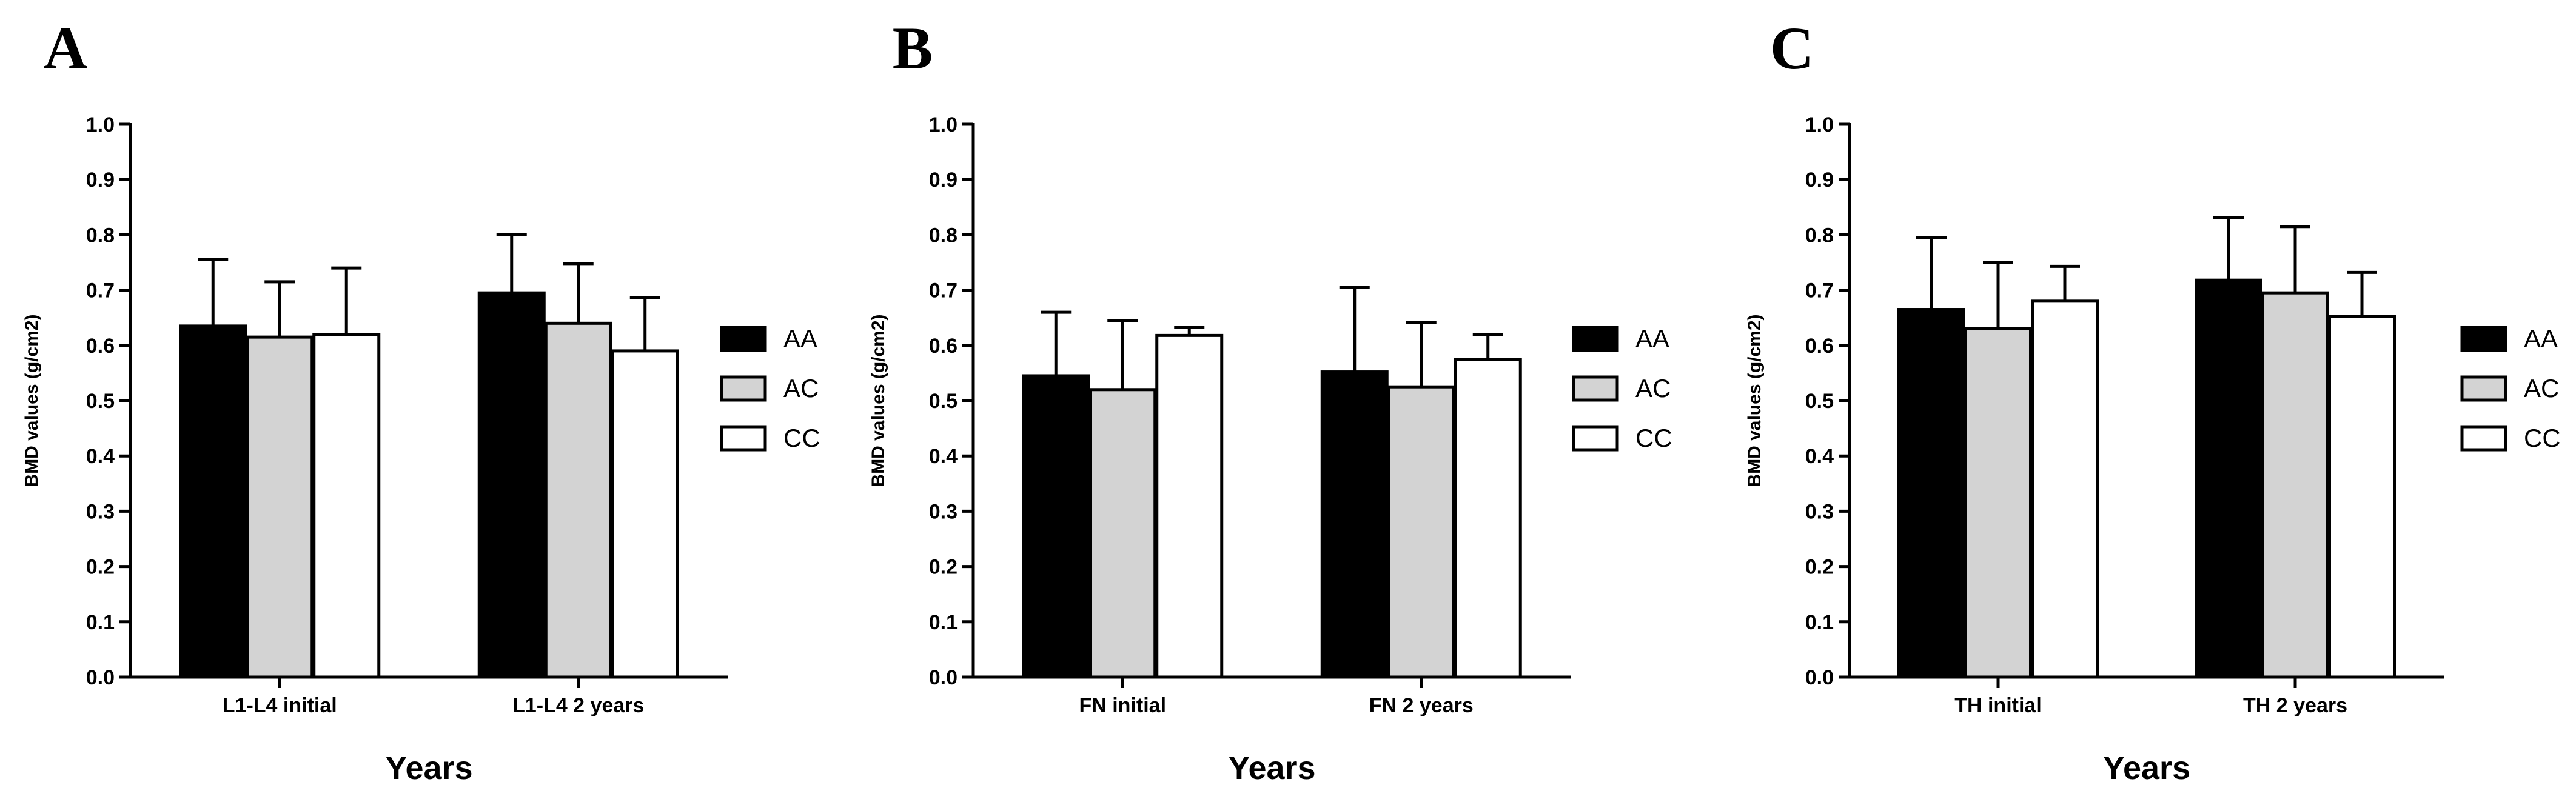 The width and height of the screenshot is (2576, 805). Describe the element at coordinates (280, 705) in the screenshot. I see `x-tick-label: L1-L4 initial` at that location.